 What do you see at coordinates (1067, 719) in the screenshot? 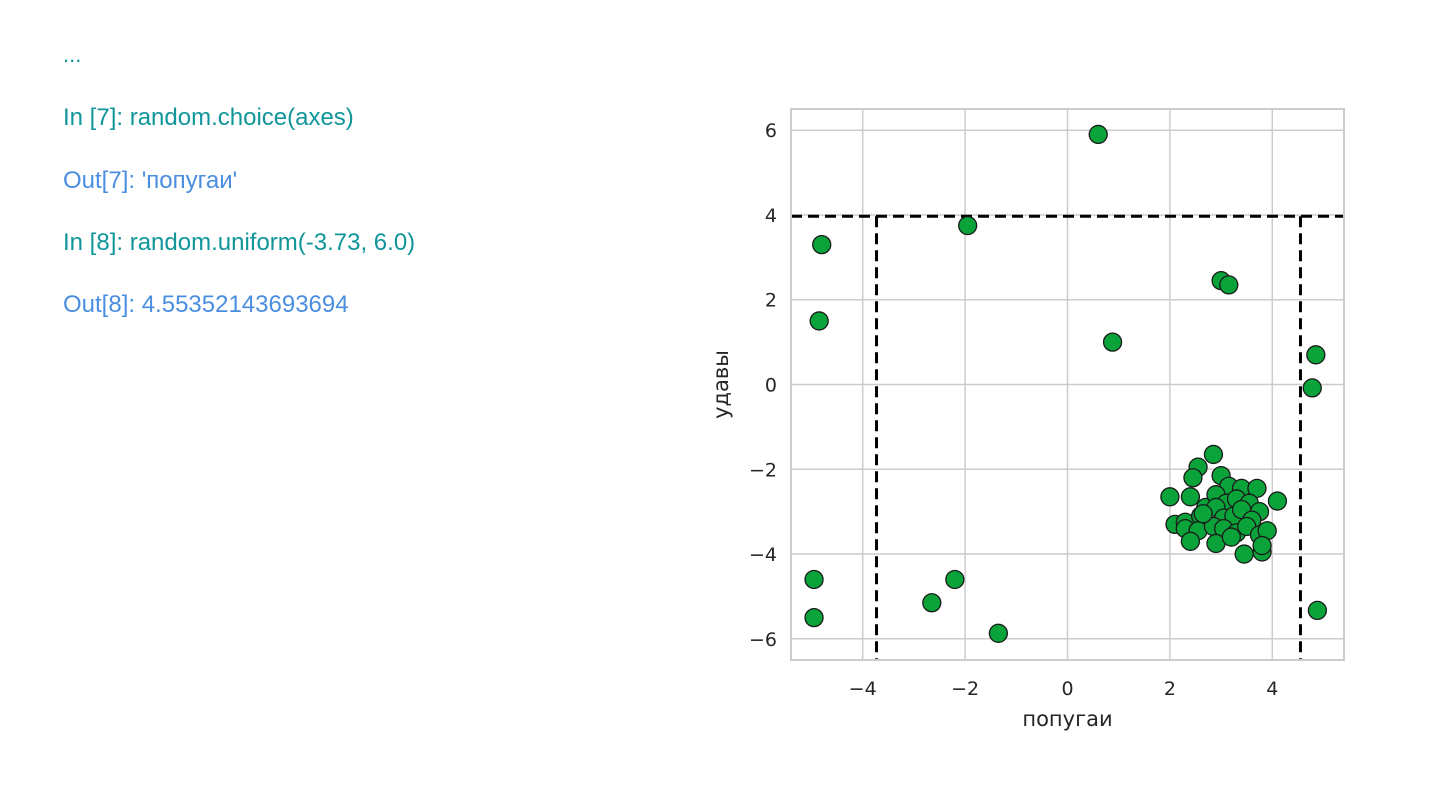
I see `x-axis-label: попугаи` at bounding box center [1067, 719].